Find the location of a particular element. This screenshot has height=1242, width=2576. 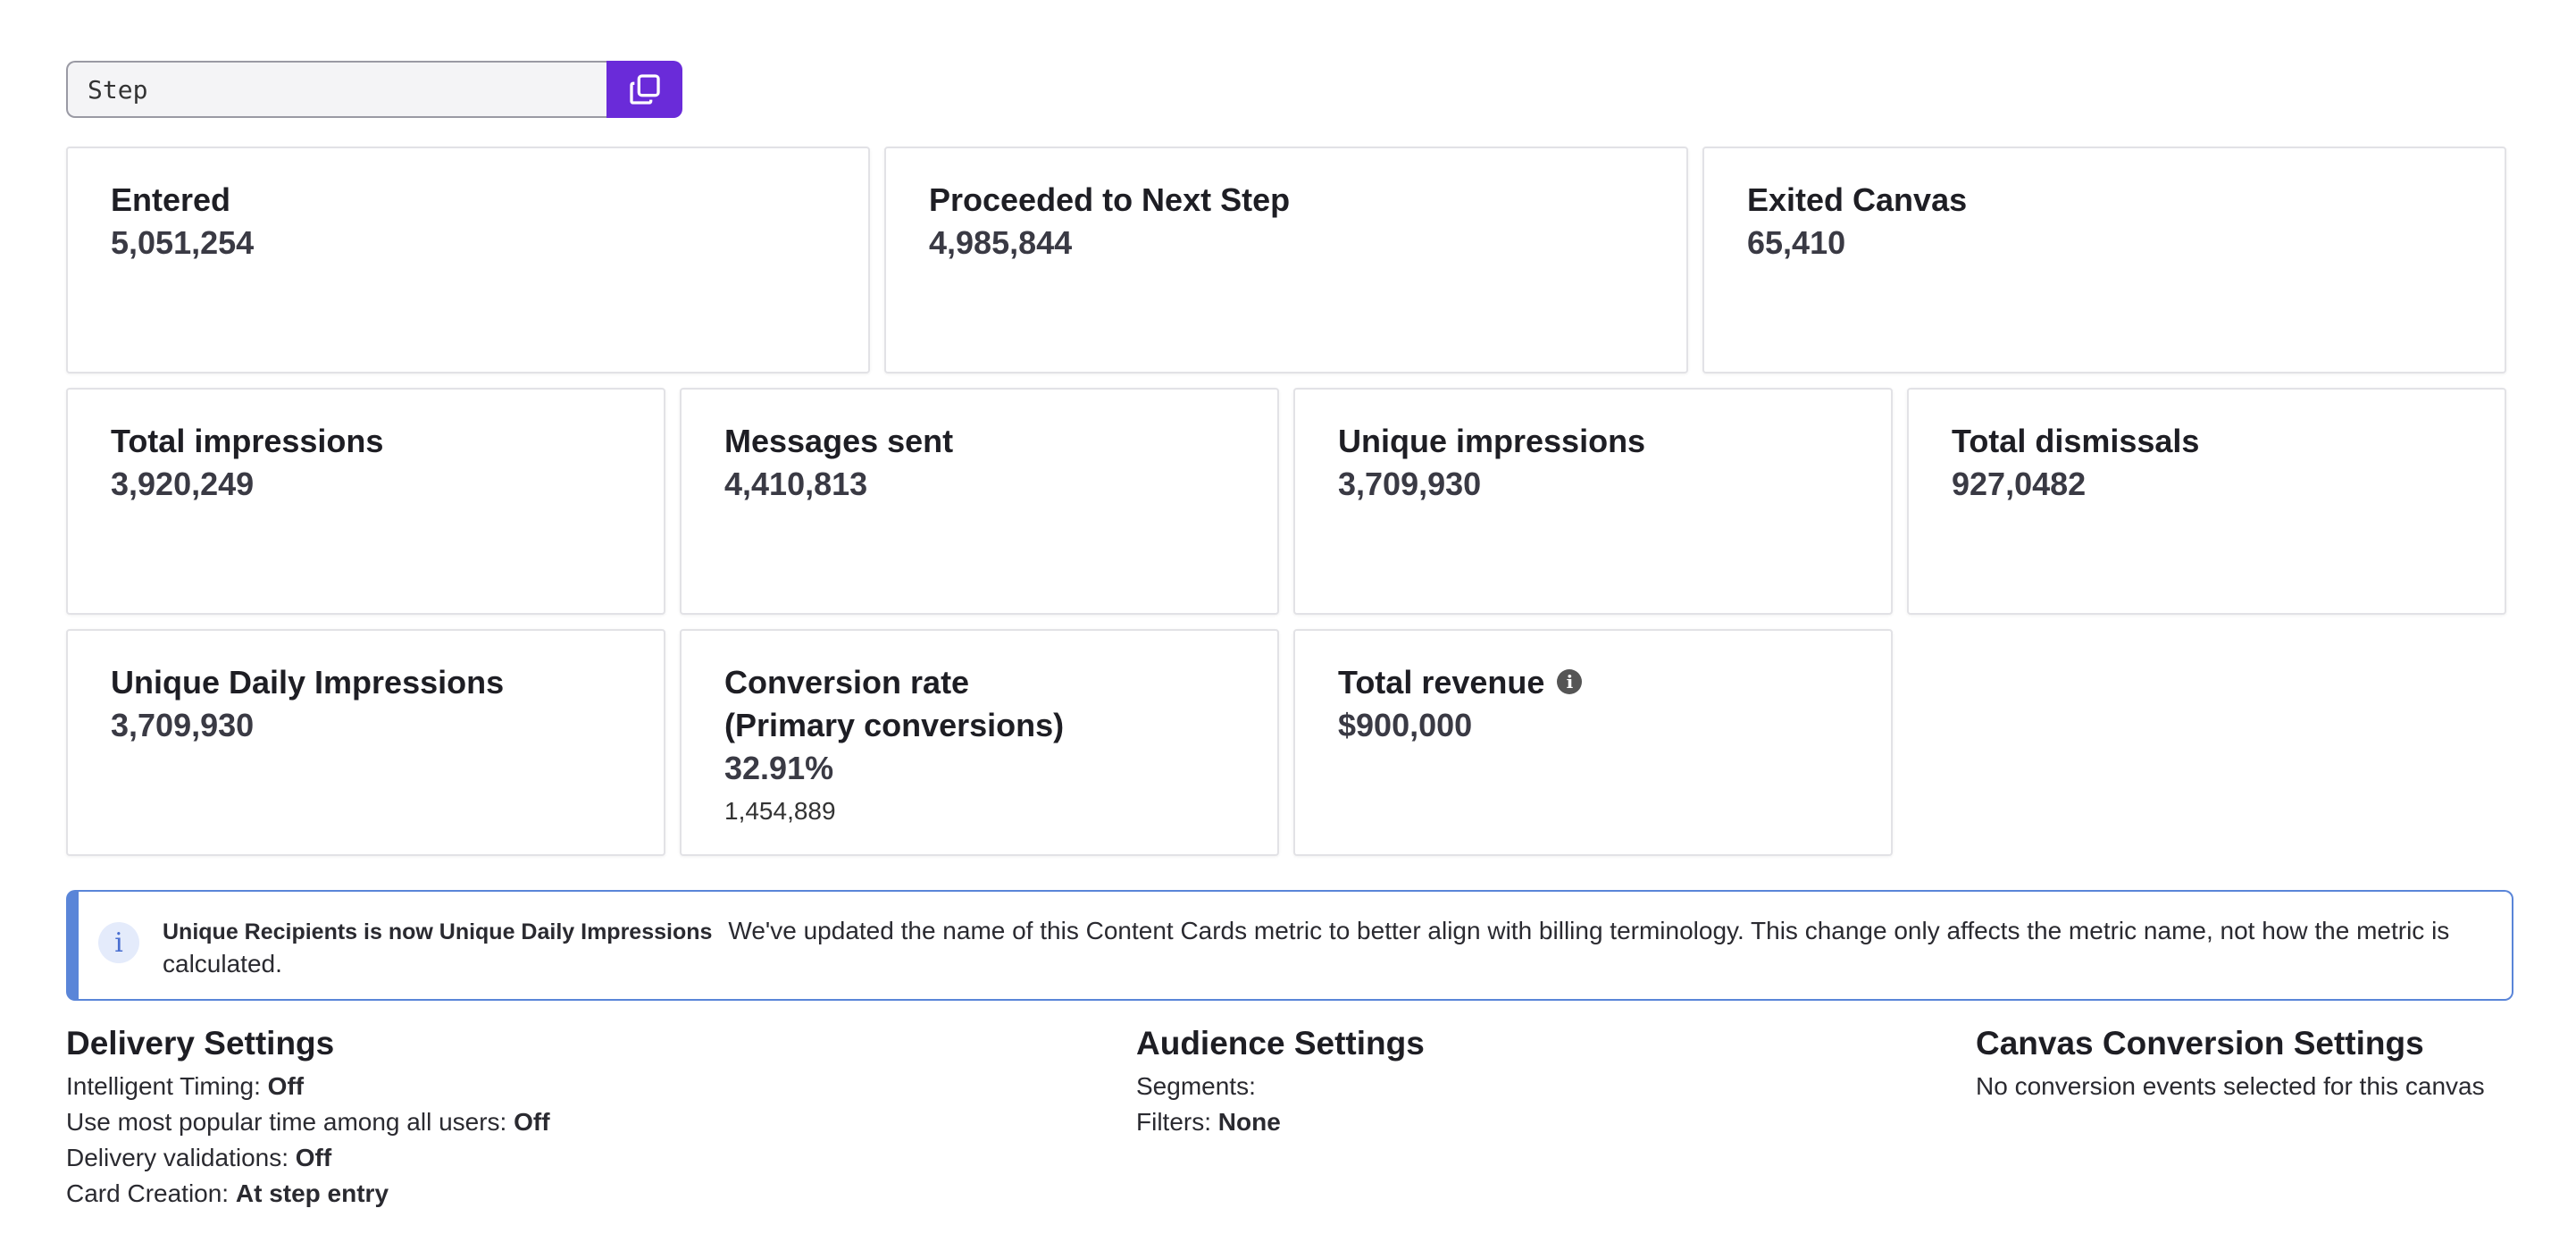

metric-value: 4,410,813 is located at coordinates (796, 484).